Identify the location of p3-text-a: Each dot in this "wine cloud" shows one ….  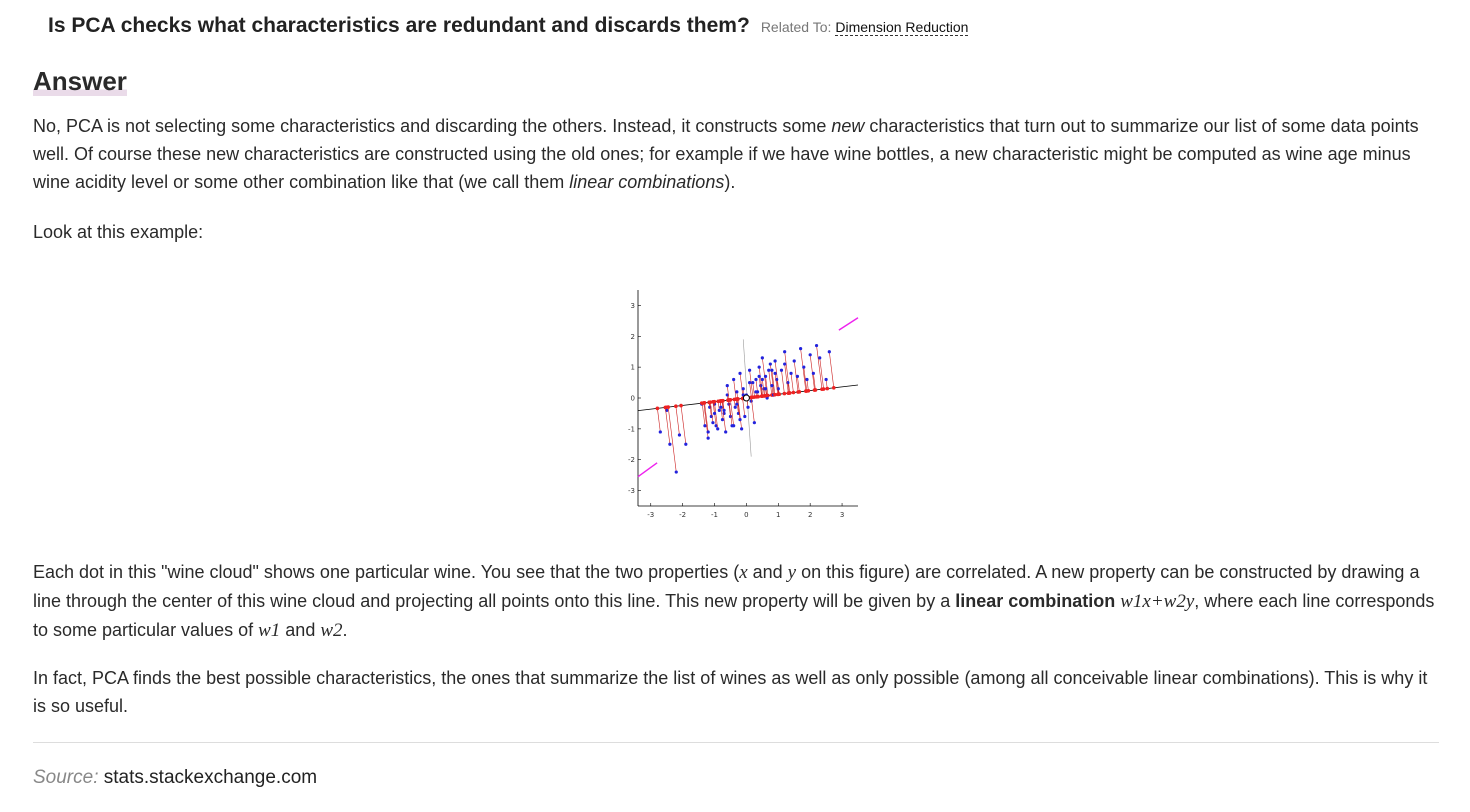
(386, 572).